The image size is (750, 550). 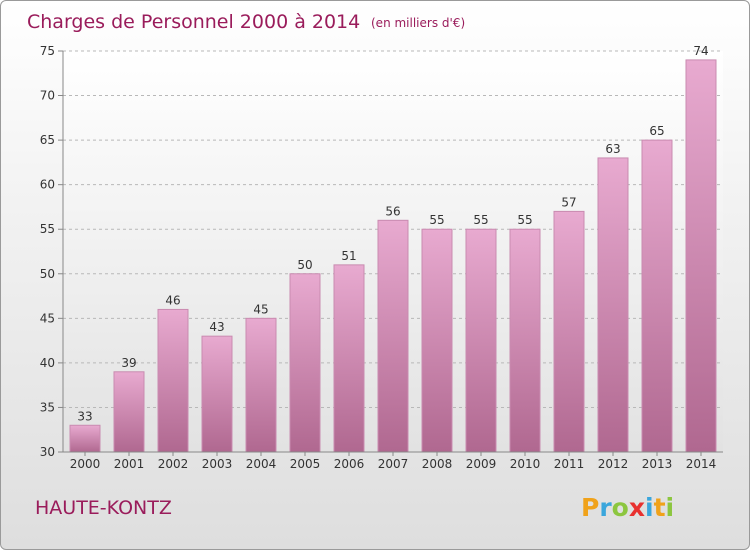 I want to click on data-label-2000: 33, so click(x=84, y=416).